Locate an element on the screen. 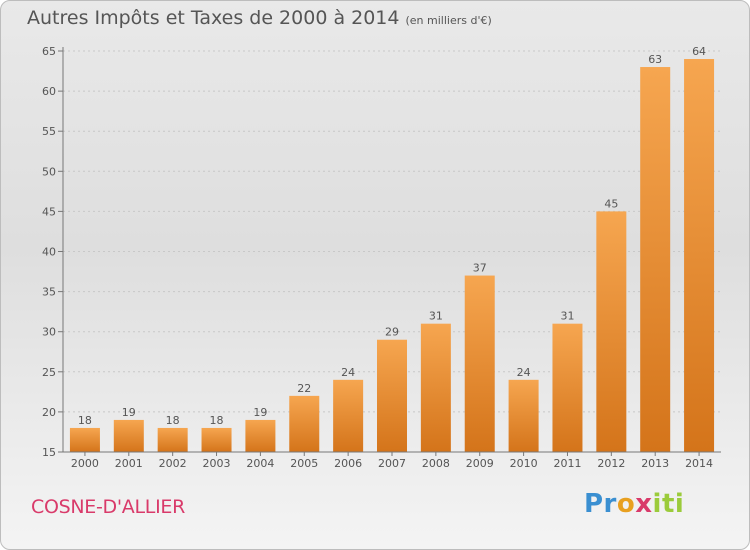 Image resolution: width=750 pixels, height=550 pixels. x-tick-label: 2000 is located at coordinates (85, 463).